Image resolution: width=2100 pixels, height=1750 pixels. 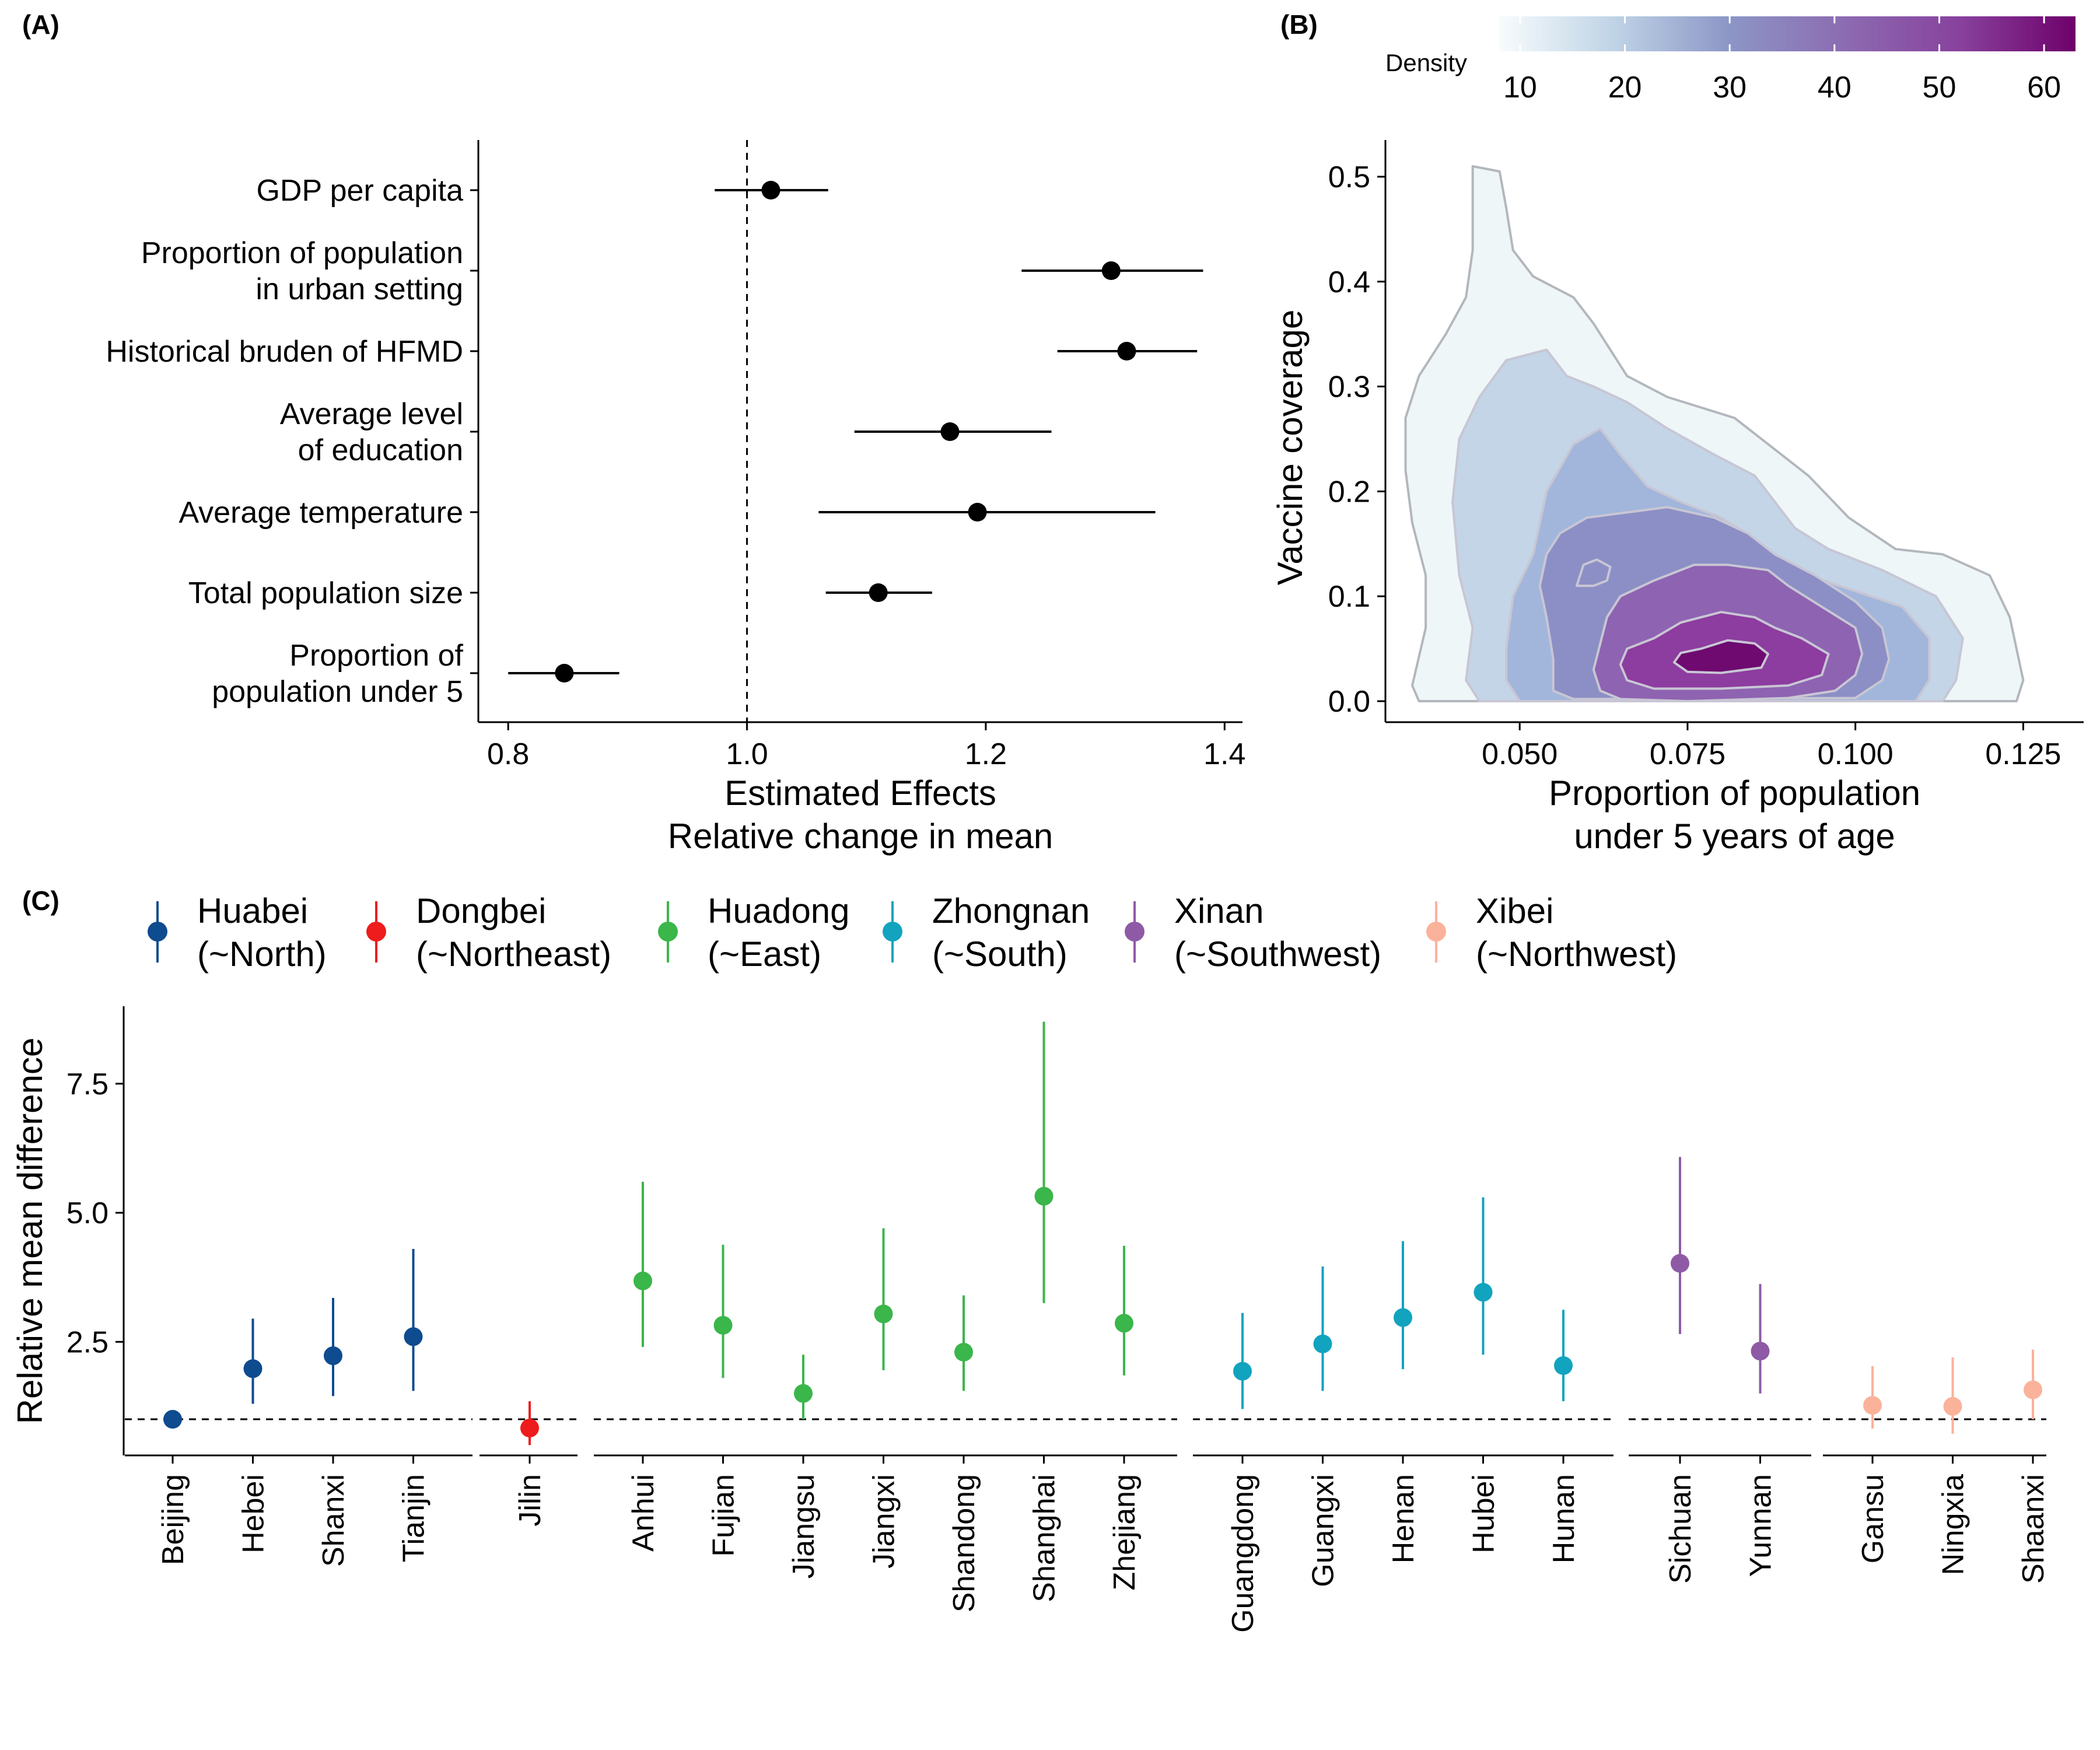 What do you see at coordinates (1483, 1293) in the screenshot?
I see `estimate-point-hubei` at bounding box center [1483, 1293].